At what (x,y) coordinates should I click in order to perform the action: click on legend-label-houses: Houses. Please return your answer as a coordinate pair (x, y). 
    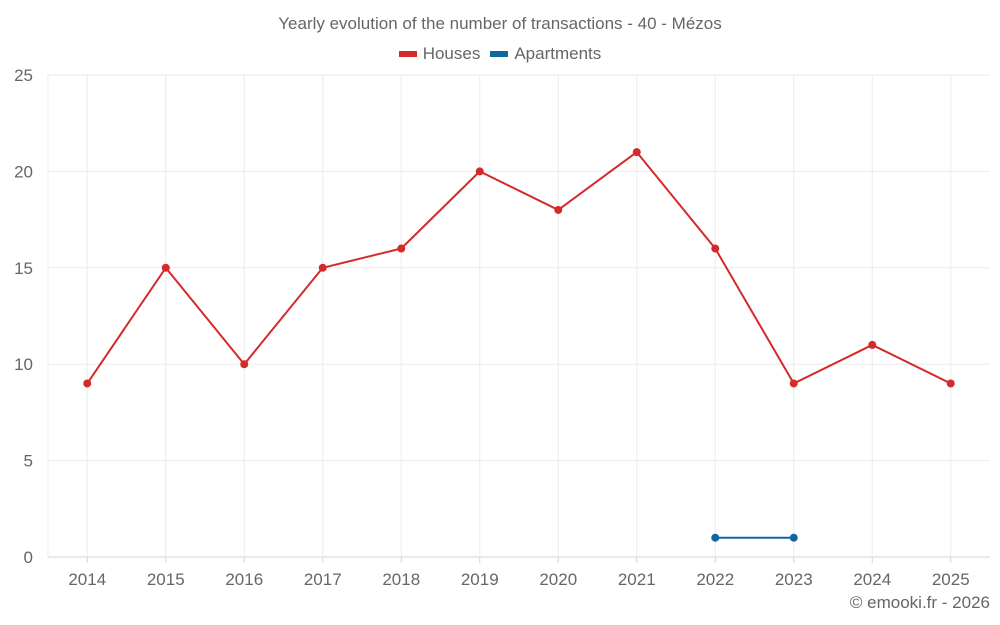
    Looking at the image, I should click on (451, 53).